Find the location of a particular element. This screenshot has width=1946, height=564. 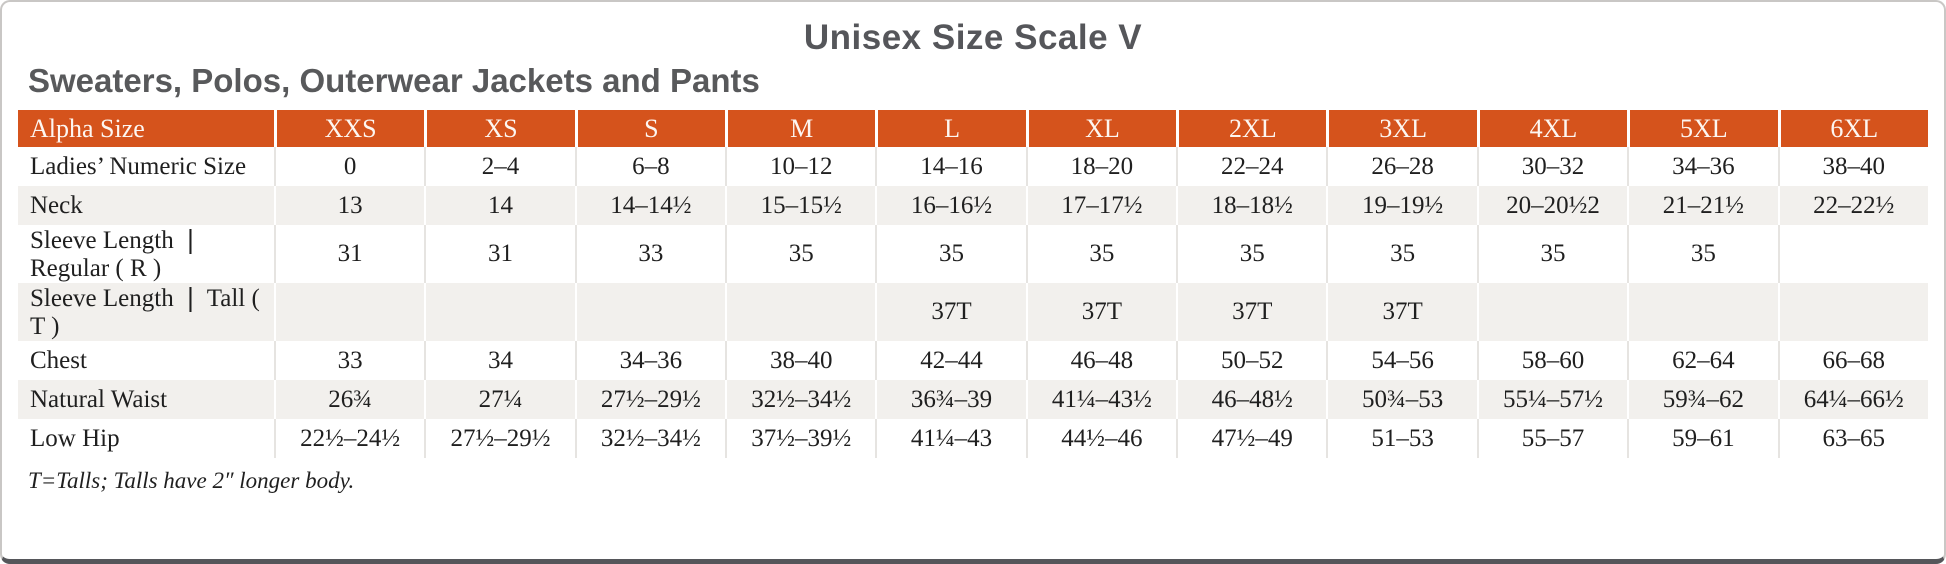

table-header: Alpha Size XXS XS S M L XL 2XL 3XL 4XL 5XL 6XL is located at coordinates (973, 128).